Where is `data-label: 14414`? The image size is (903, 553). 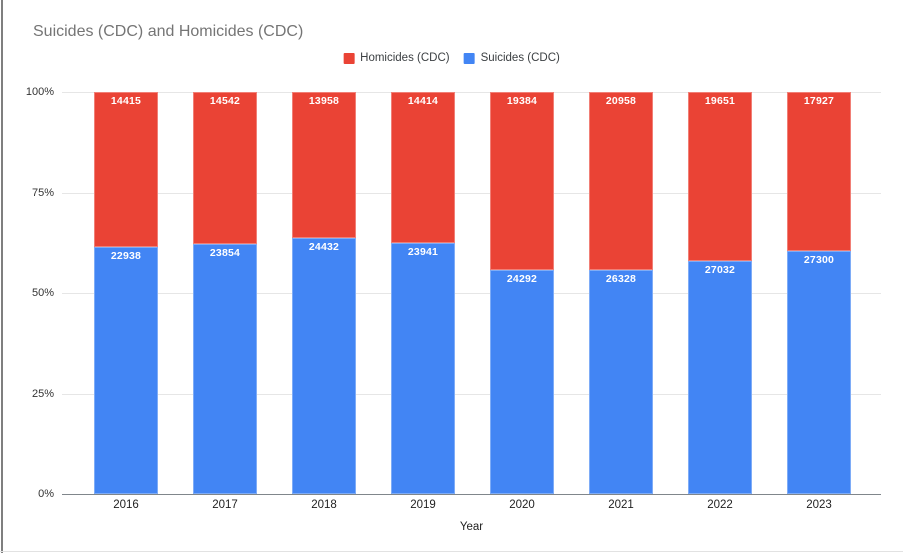
data-label: 14414 is located at coordinates (423, 101).